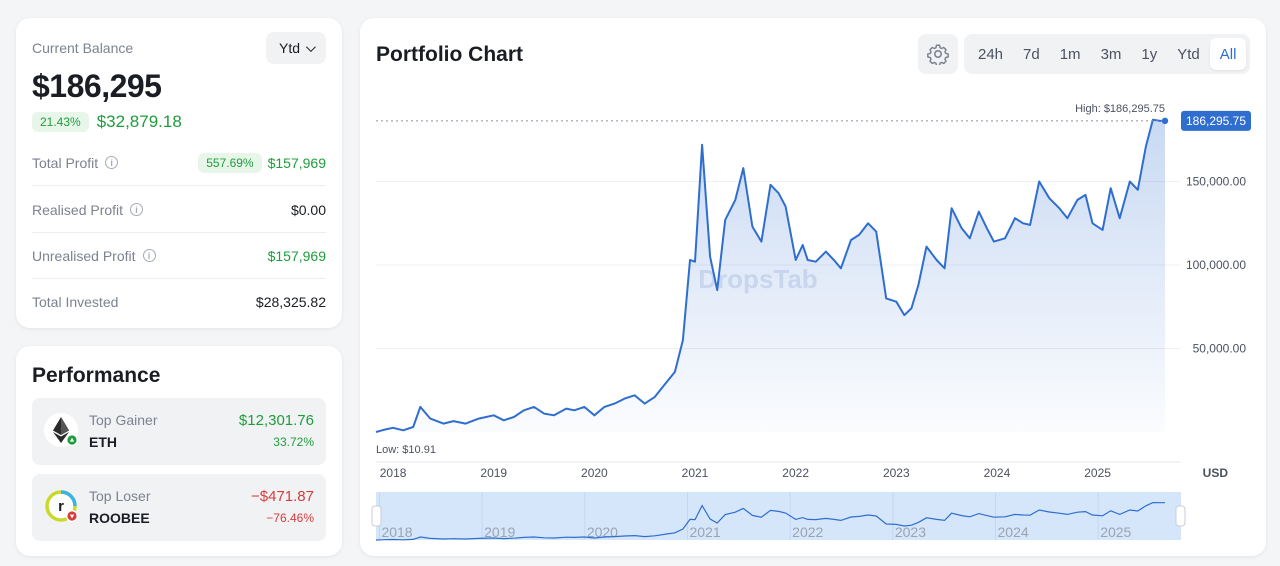  What do you see at coordinates (230, 162) in the screenshot?
I see `total-profit-pct: 557.69%` at bounding box center [230, 162].